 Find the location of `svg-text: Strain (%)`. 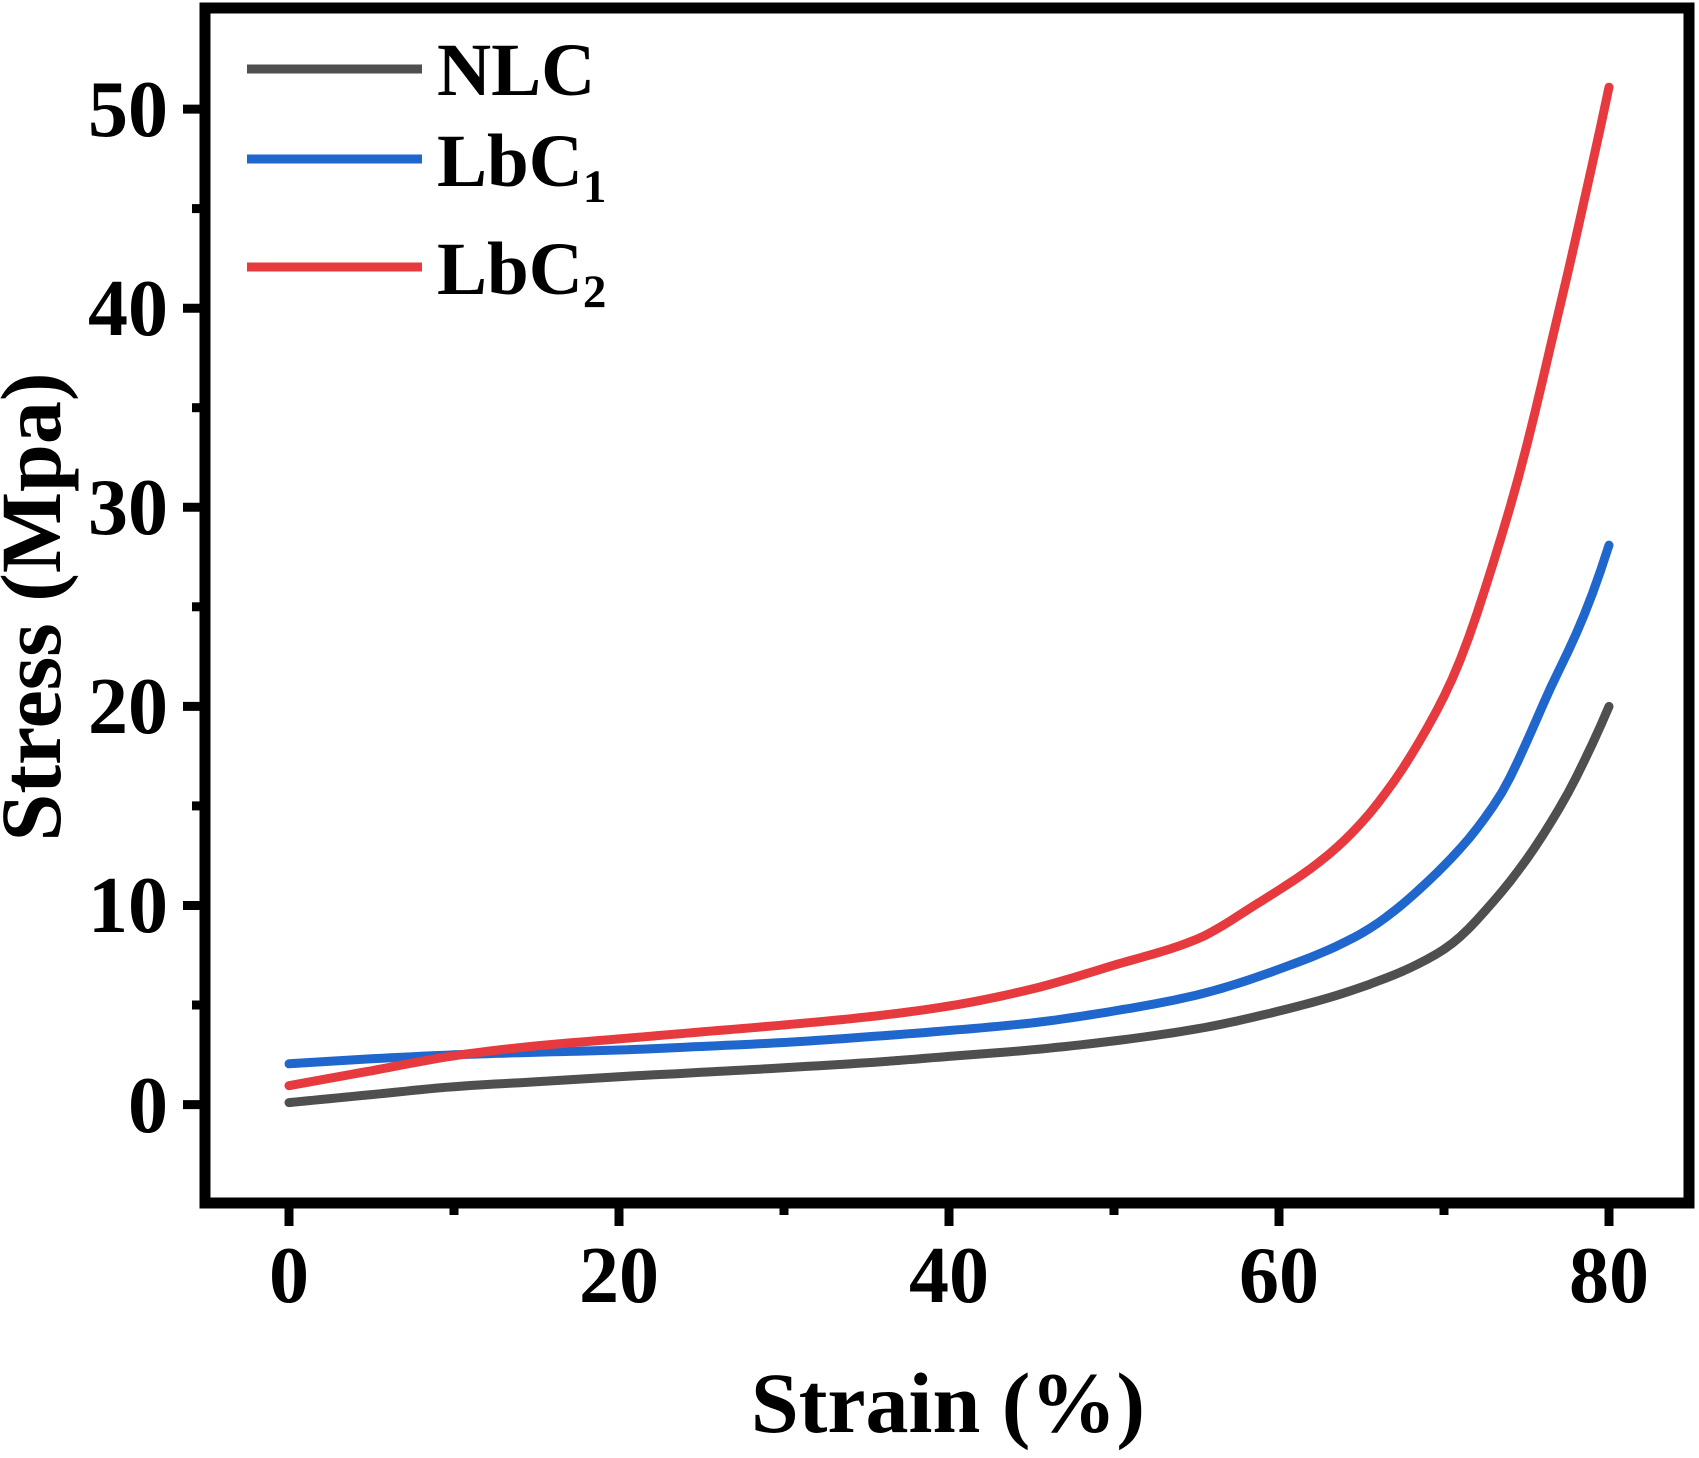

svg-text: Strain (%) is located at coordinates (948, 1403).